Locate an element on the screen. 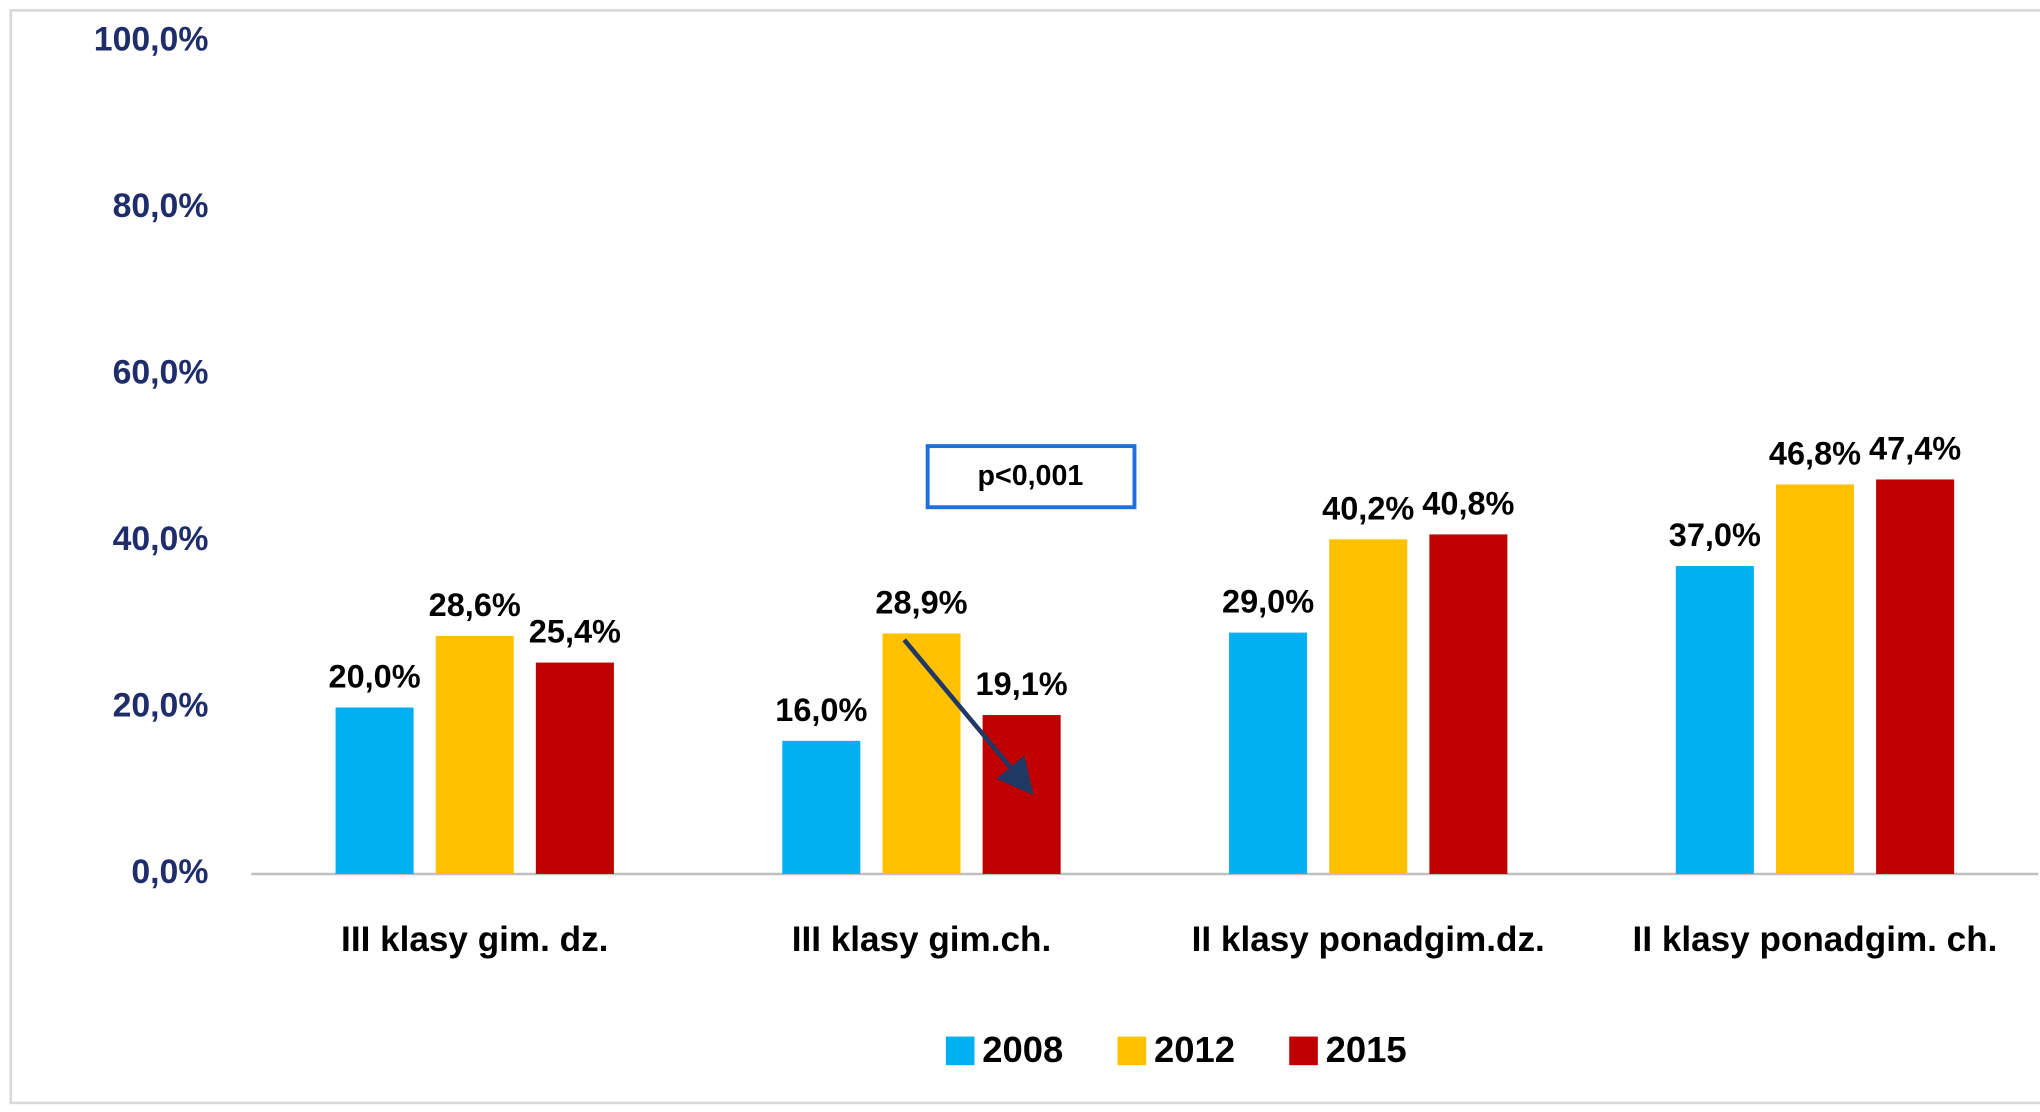 The width and height of the screenshot is (2040, 1112). x-tick-label: III klasy gim.ch. is located at coordinates (922, 939).